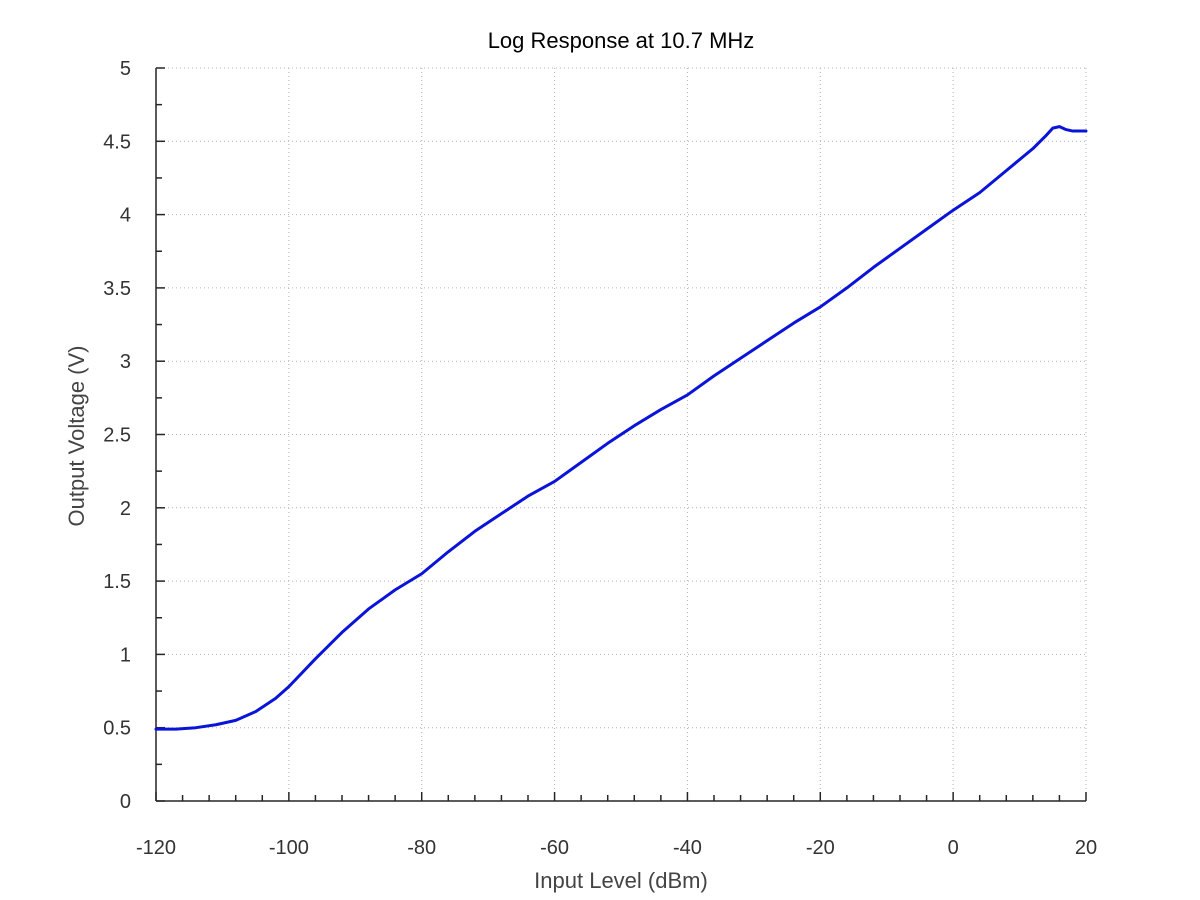 This screenshot has width=1200, height=900. Describe the element at coordinates (156, 848) in the screenshot. I see `x-tick-label: -120` at that location.